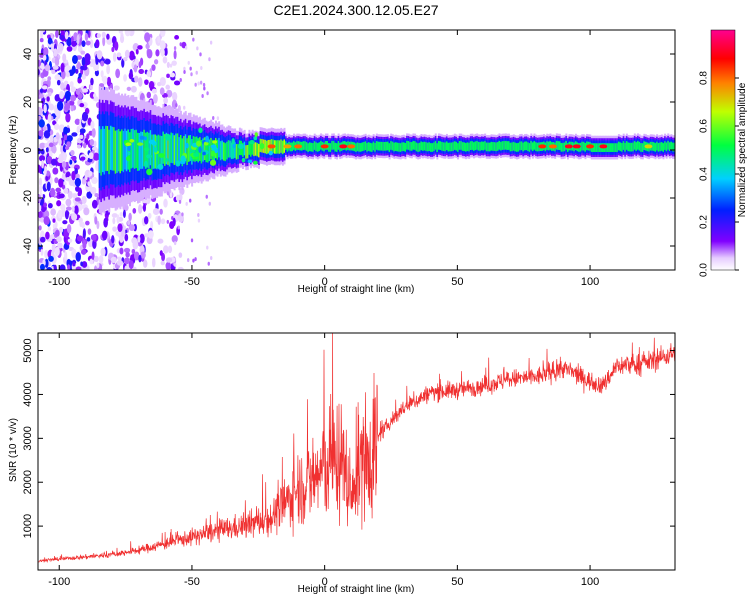 The height and width of the screenshot is (600, 750). Describe the element at coordinates (28, 350) in the screenshot. I see `y-tick-label: 5000` at that location.